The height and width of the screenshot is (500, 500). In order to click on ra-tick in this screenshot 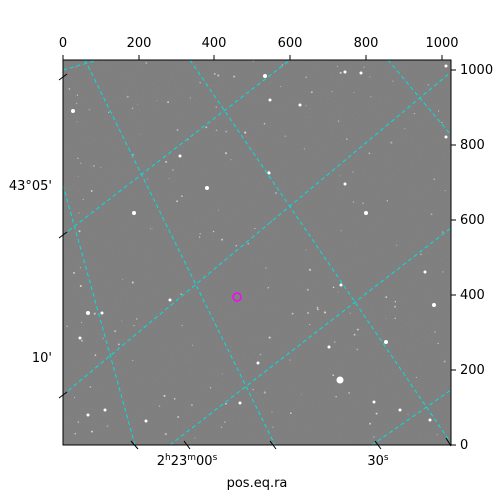, I will do `click(273, 445)`.